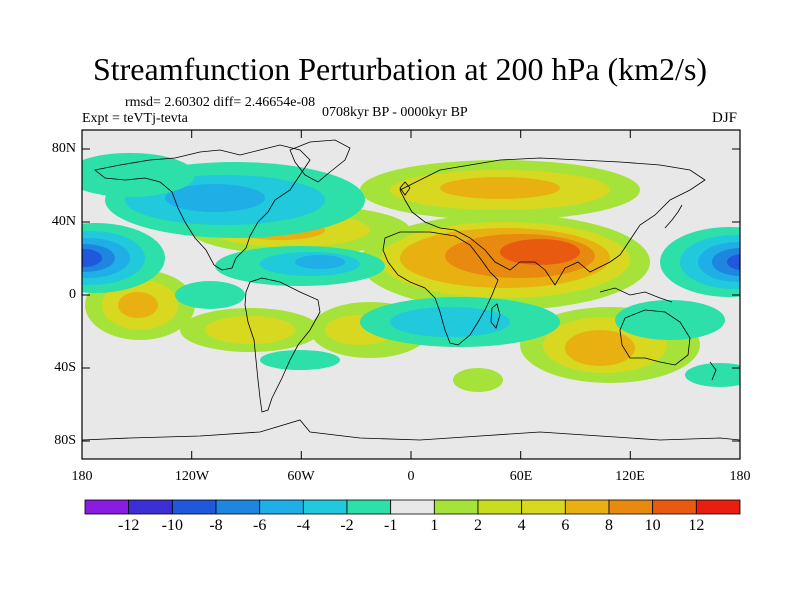 The width and height of the screenshot is (800, 600). Describe the element at coordinates (72, 294) in the screenshot. I see `lat-label-0: 0` at that location.